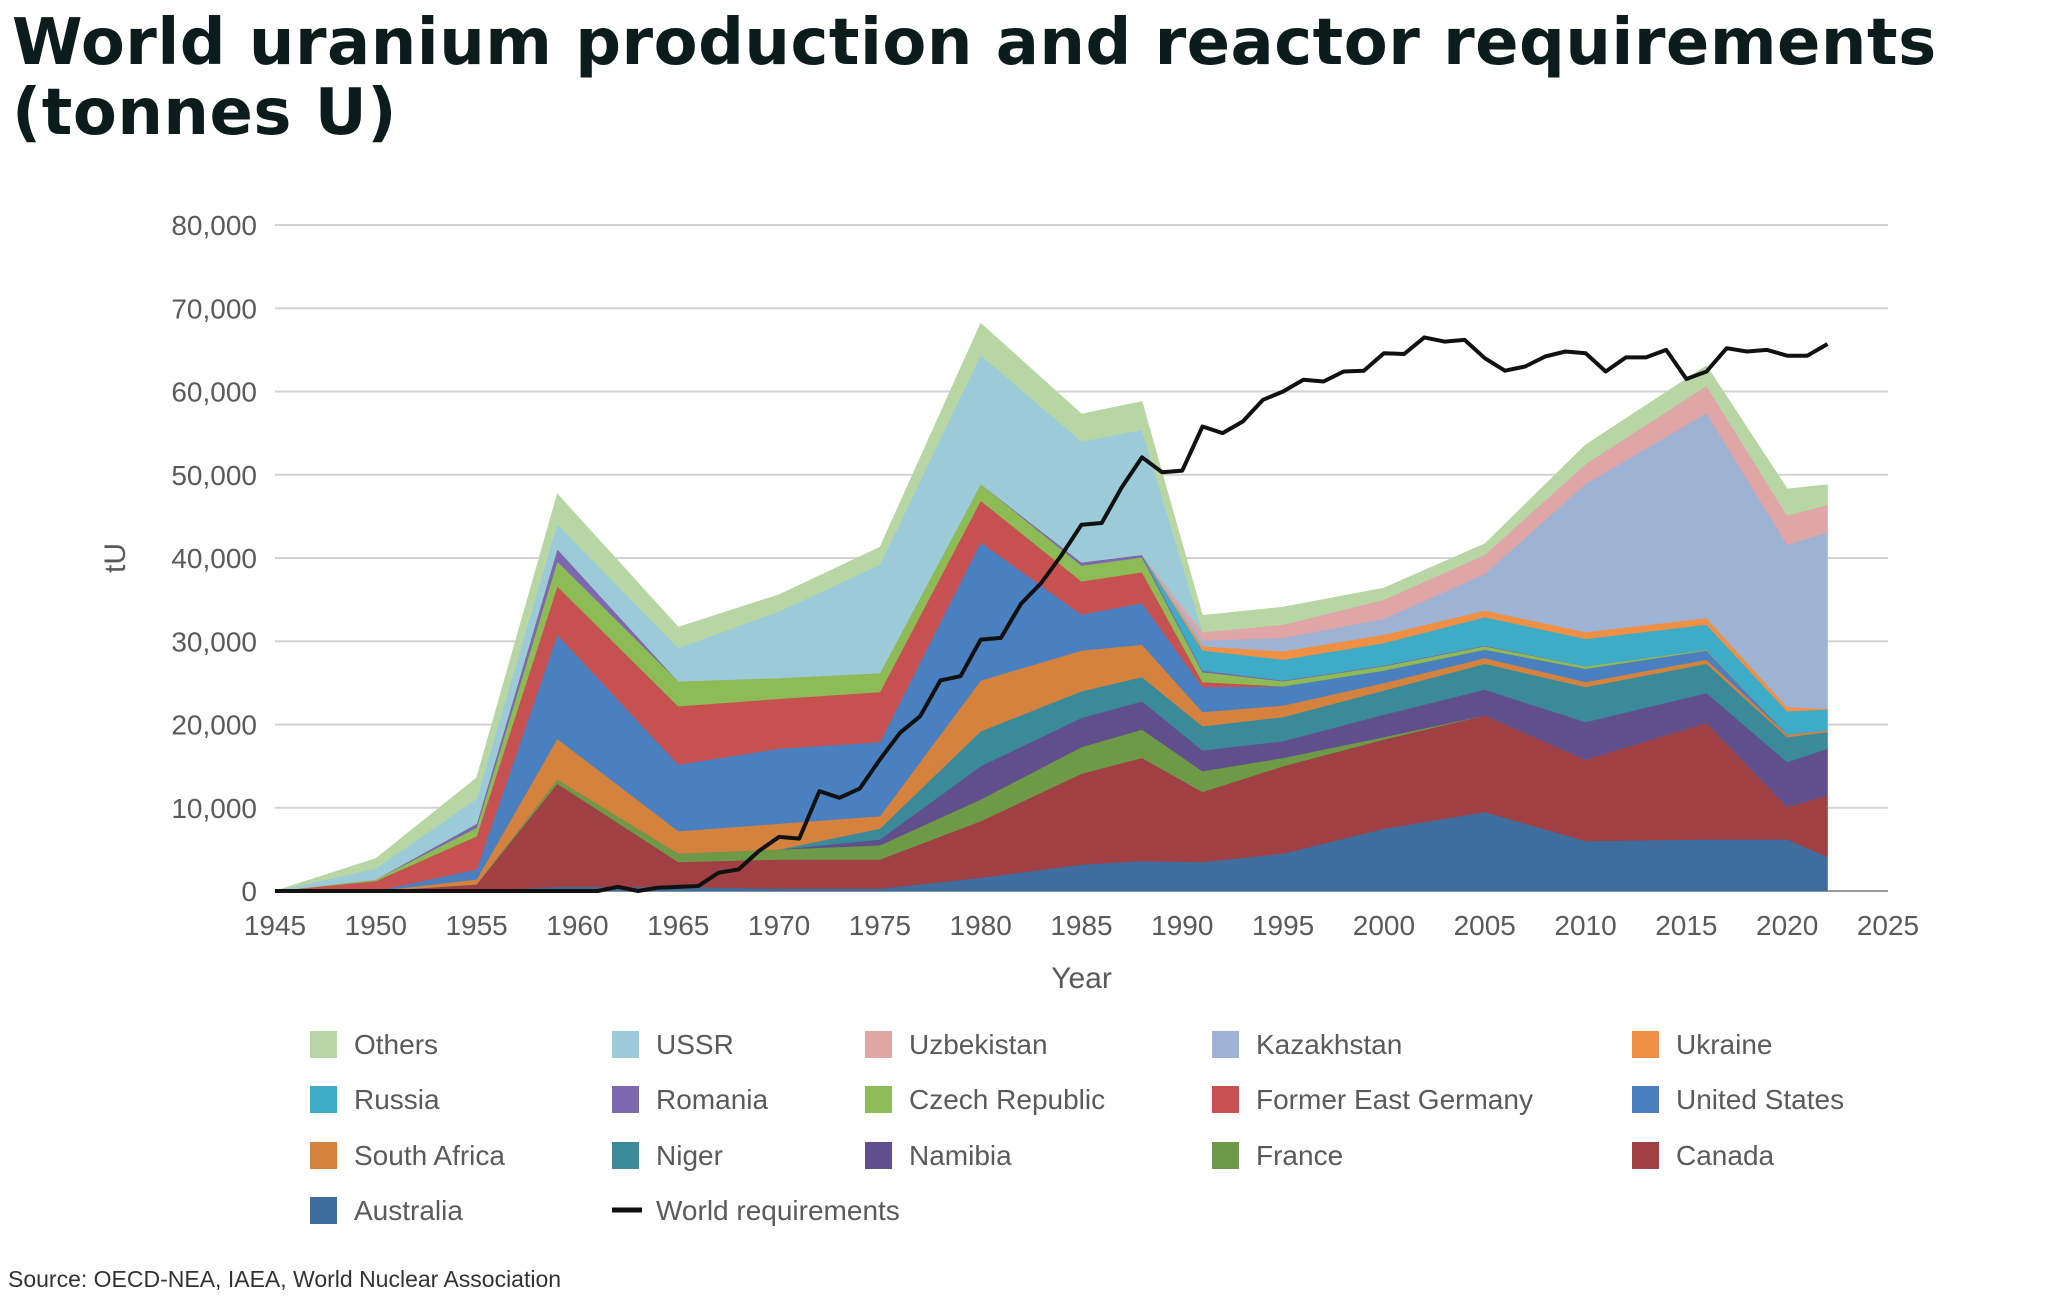 This screenshot has height=1300, width=2048. What do you see at coordinates (204, 113) in the screenshot?
I see `chart-title-line-2: (tonnes U)` at bounding box center [204, 113].